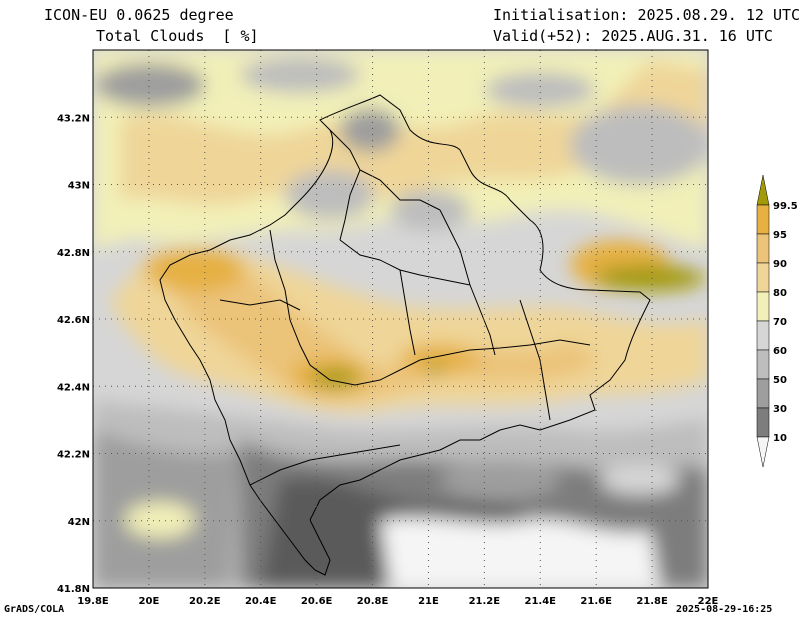 This screenshot has width=800, height=618. I want to click on lon-tick-label: 20.2E, so click(205, 601).